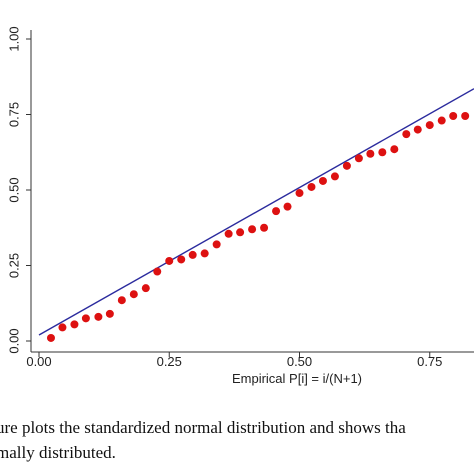 The image size is (474, 474). Describe the element at coordinates (58, 452) in the screenshot. I see `caption-line-2: mally distributed.` at that location.